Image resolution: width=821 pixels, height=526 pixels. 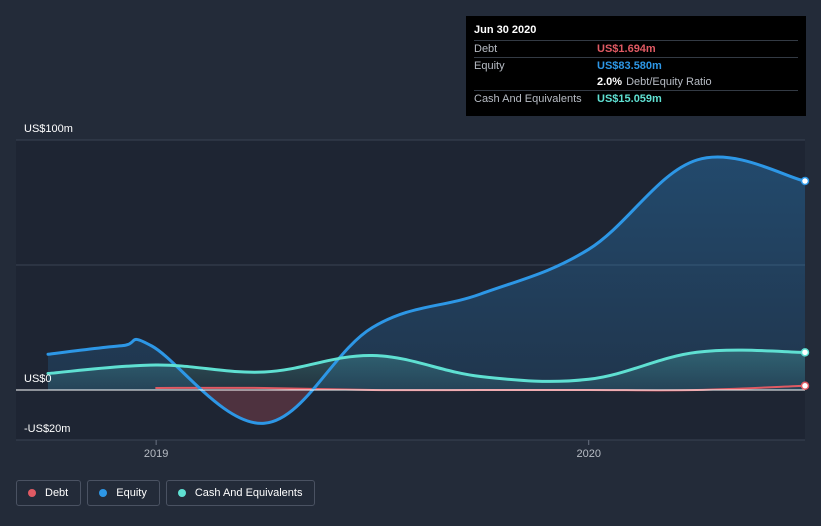 I want to click on cash-end-marker, so click(x=805, y=352).